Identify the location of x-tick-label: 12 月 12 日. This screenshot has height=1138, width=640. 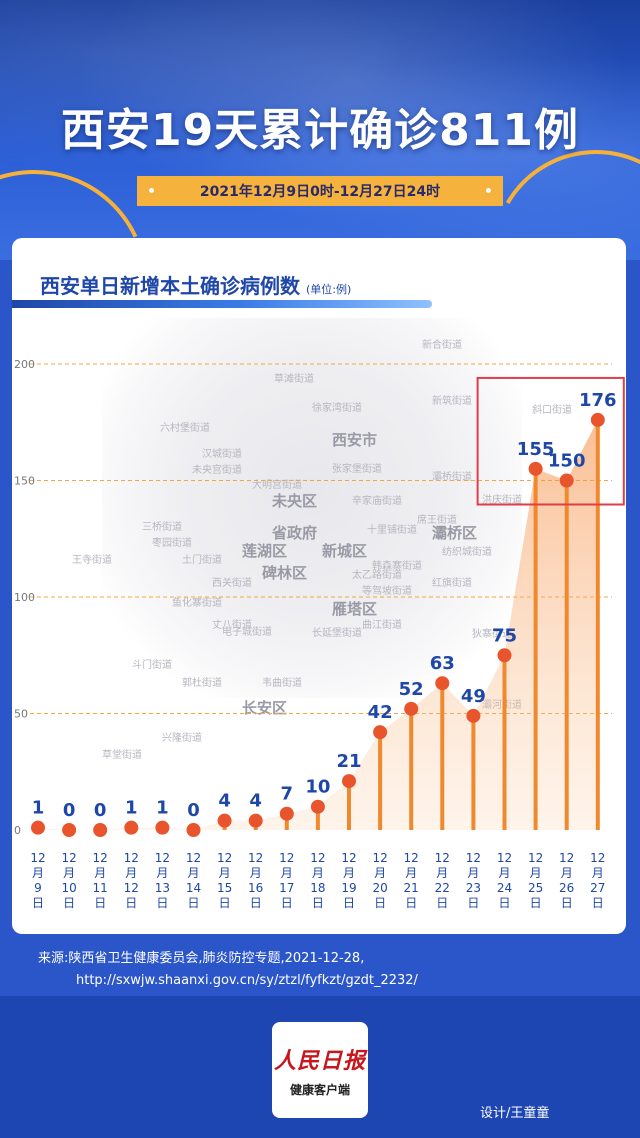
(131, 880).